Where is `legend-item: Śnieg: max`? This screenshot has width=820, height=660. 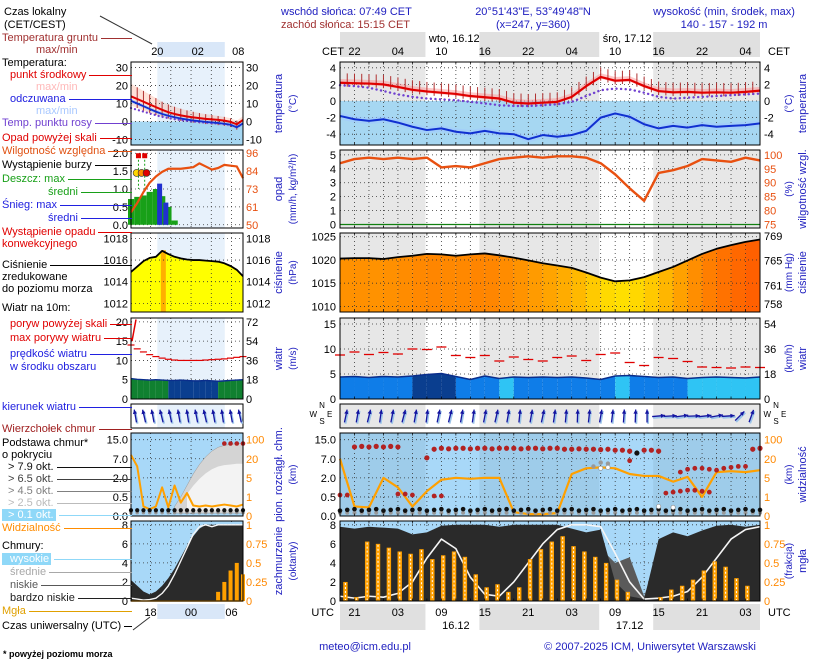
legend-item: Śnieg: max is located at coordinates (67, 205).